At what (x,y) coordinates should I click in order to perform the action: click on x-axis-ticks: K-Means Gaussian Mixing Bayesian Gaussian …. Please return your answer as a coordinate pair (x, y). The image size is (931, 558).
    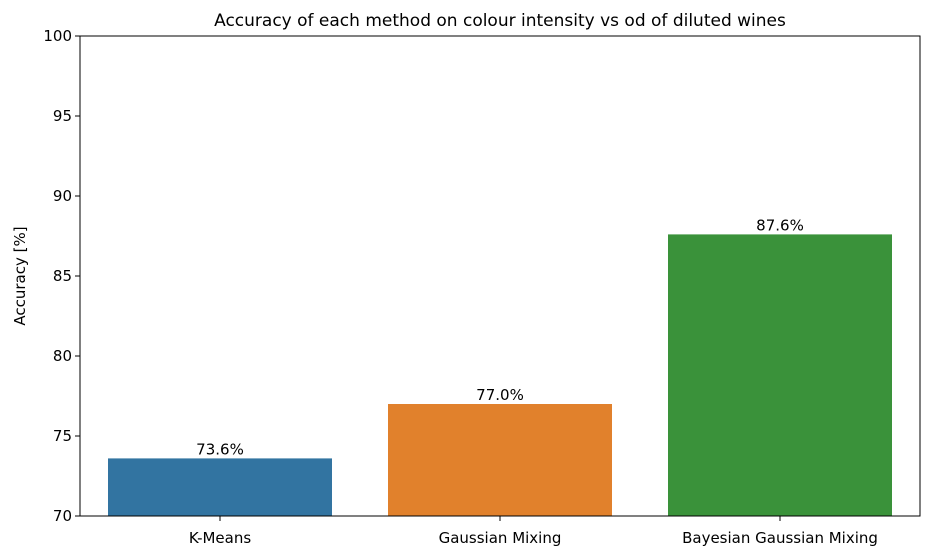
    Looking at the image, I should click on (533, 531).